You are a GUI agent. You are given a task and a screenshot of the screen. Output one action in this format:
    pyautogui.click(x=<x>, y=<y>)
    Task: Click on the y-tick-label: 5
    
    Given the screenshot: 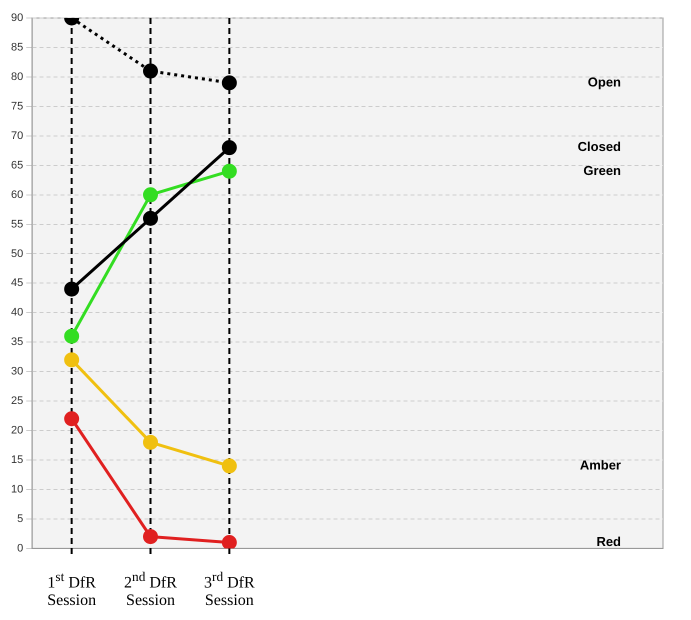 What is the action you would take?
    pyautogui.click(x=20, y=518)
    